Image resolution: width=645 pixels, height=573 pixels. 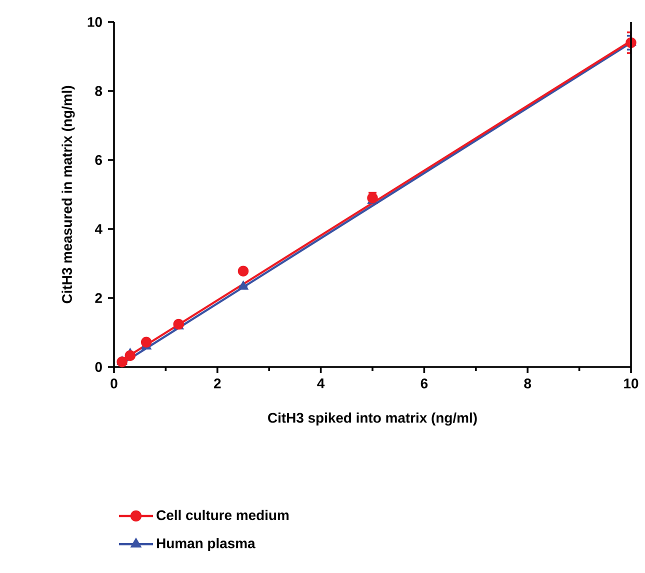 What do you see at coordinates (95, 22) in the screenshot?
I see `y-tick-label: 10` at bounding box center [95, 22].